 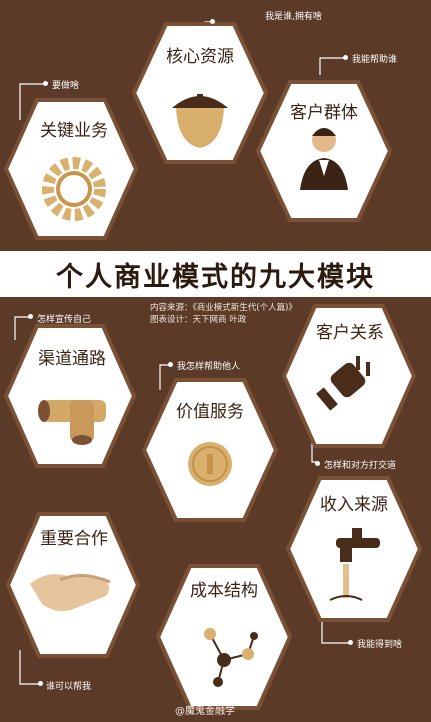 I want to click on source-label: 内容来源：《商业模式新生代(个人篇)》, so click(x=223, y=308).